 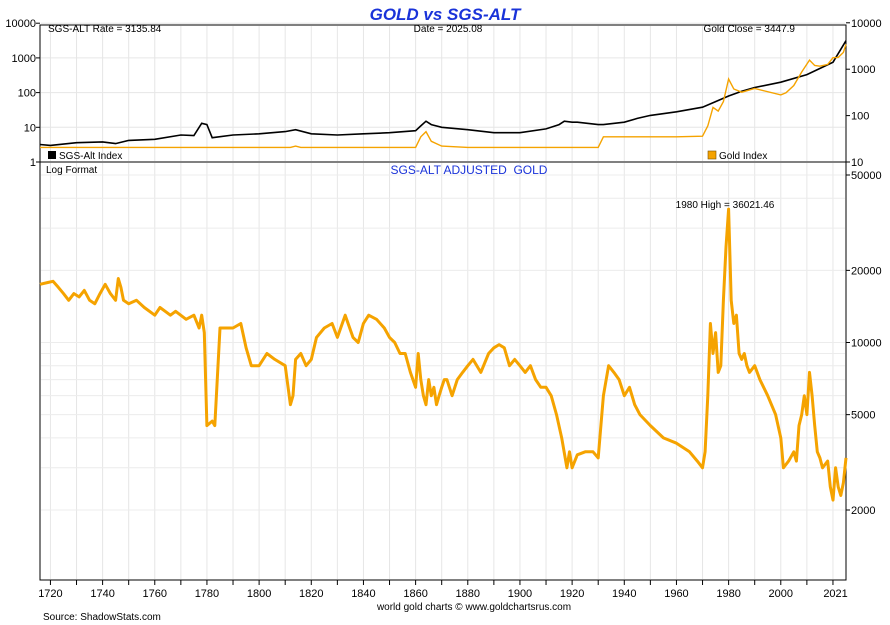 I want to click on bottom-x-tick-label: 1980, so click(x=728, y=594).